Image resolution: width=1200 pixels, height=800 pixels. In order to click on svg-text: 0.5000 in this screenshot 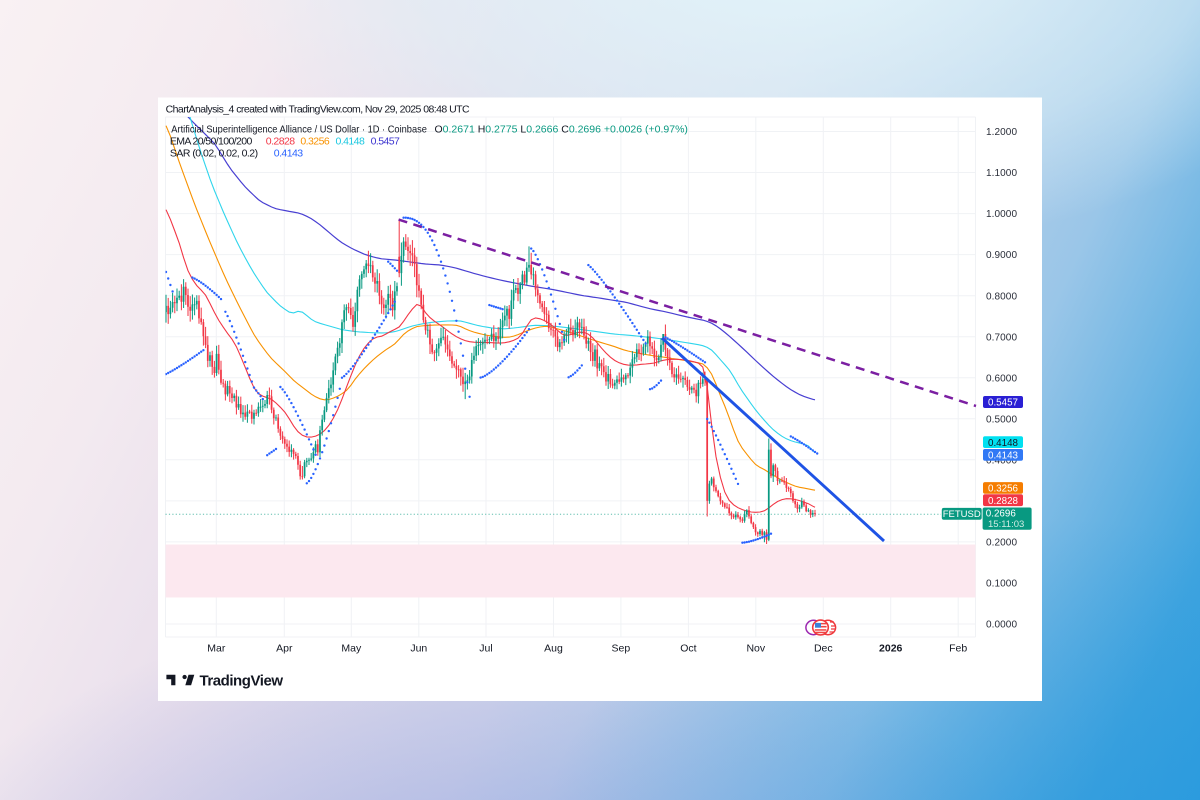, I will do `click(1001, 419)`.